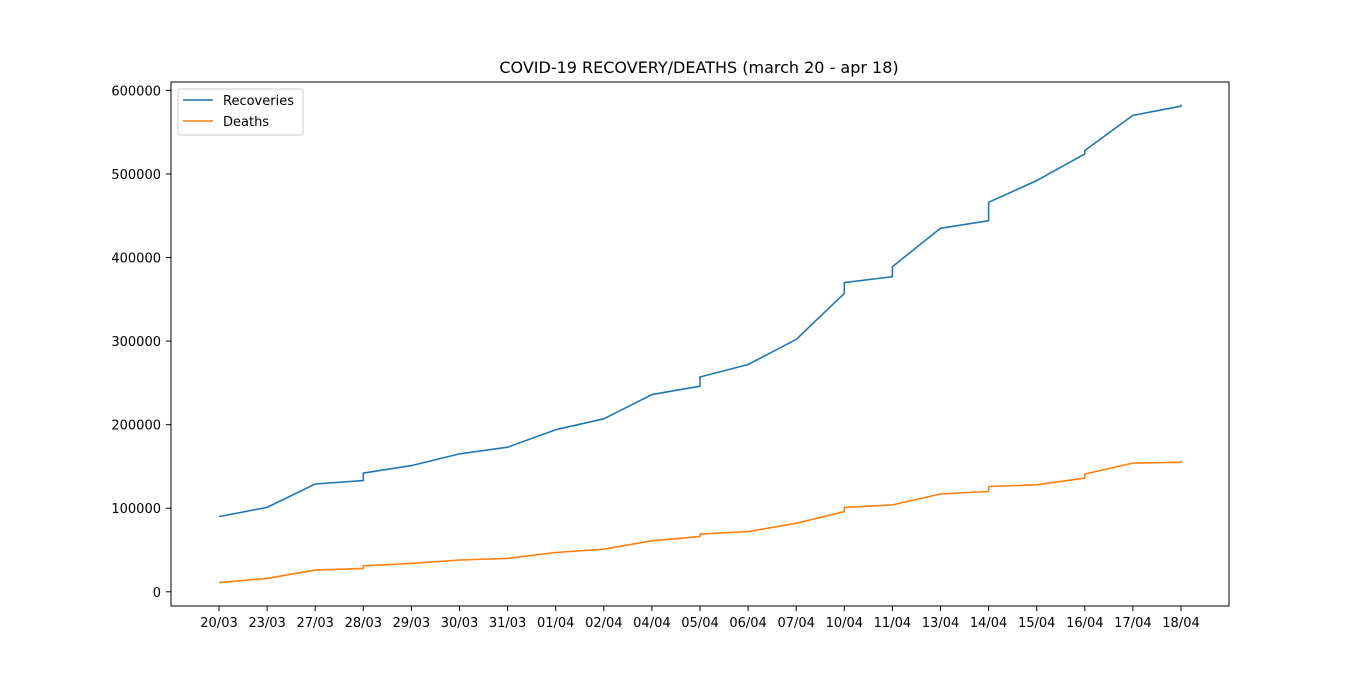 This screenshot has width=1366, height=685. What do you see at coordinates (892, 623) in the screenshot?
I see `x-tick-label: 11/04` at bounding box center [892, 623].